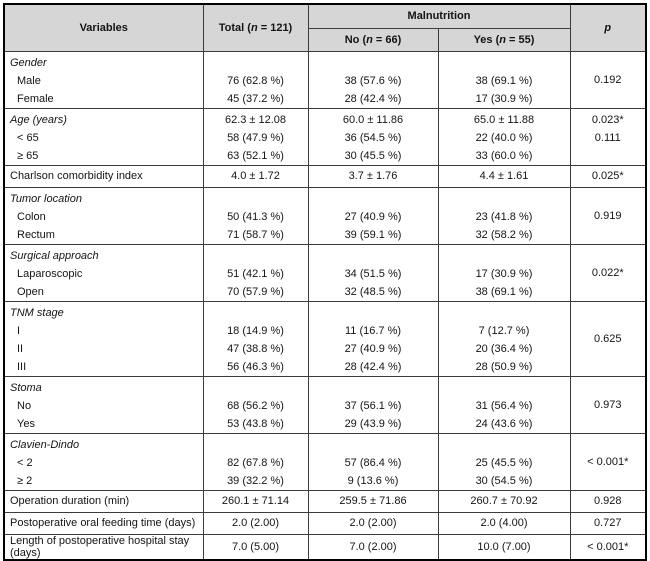 This screenshot has width=650, height=561. Describe the element at coordinates (373, 546) in the screenshot. I see `cell-no: 7.0 (2.00)` at that location.